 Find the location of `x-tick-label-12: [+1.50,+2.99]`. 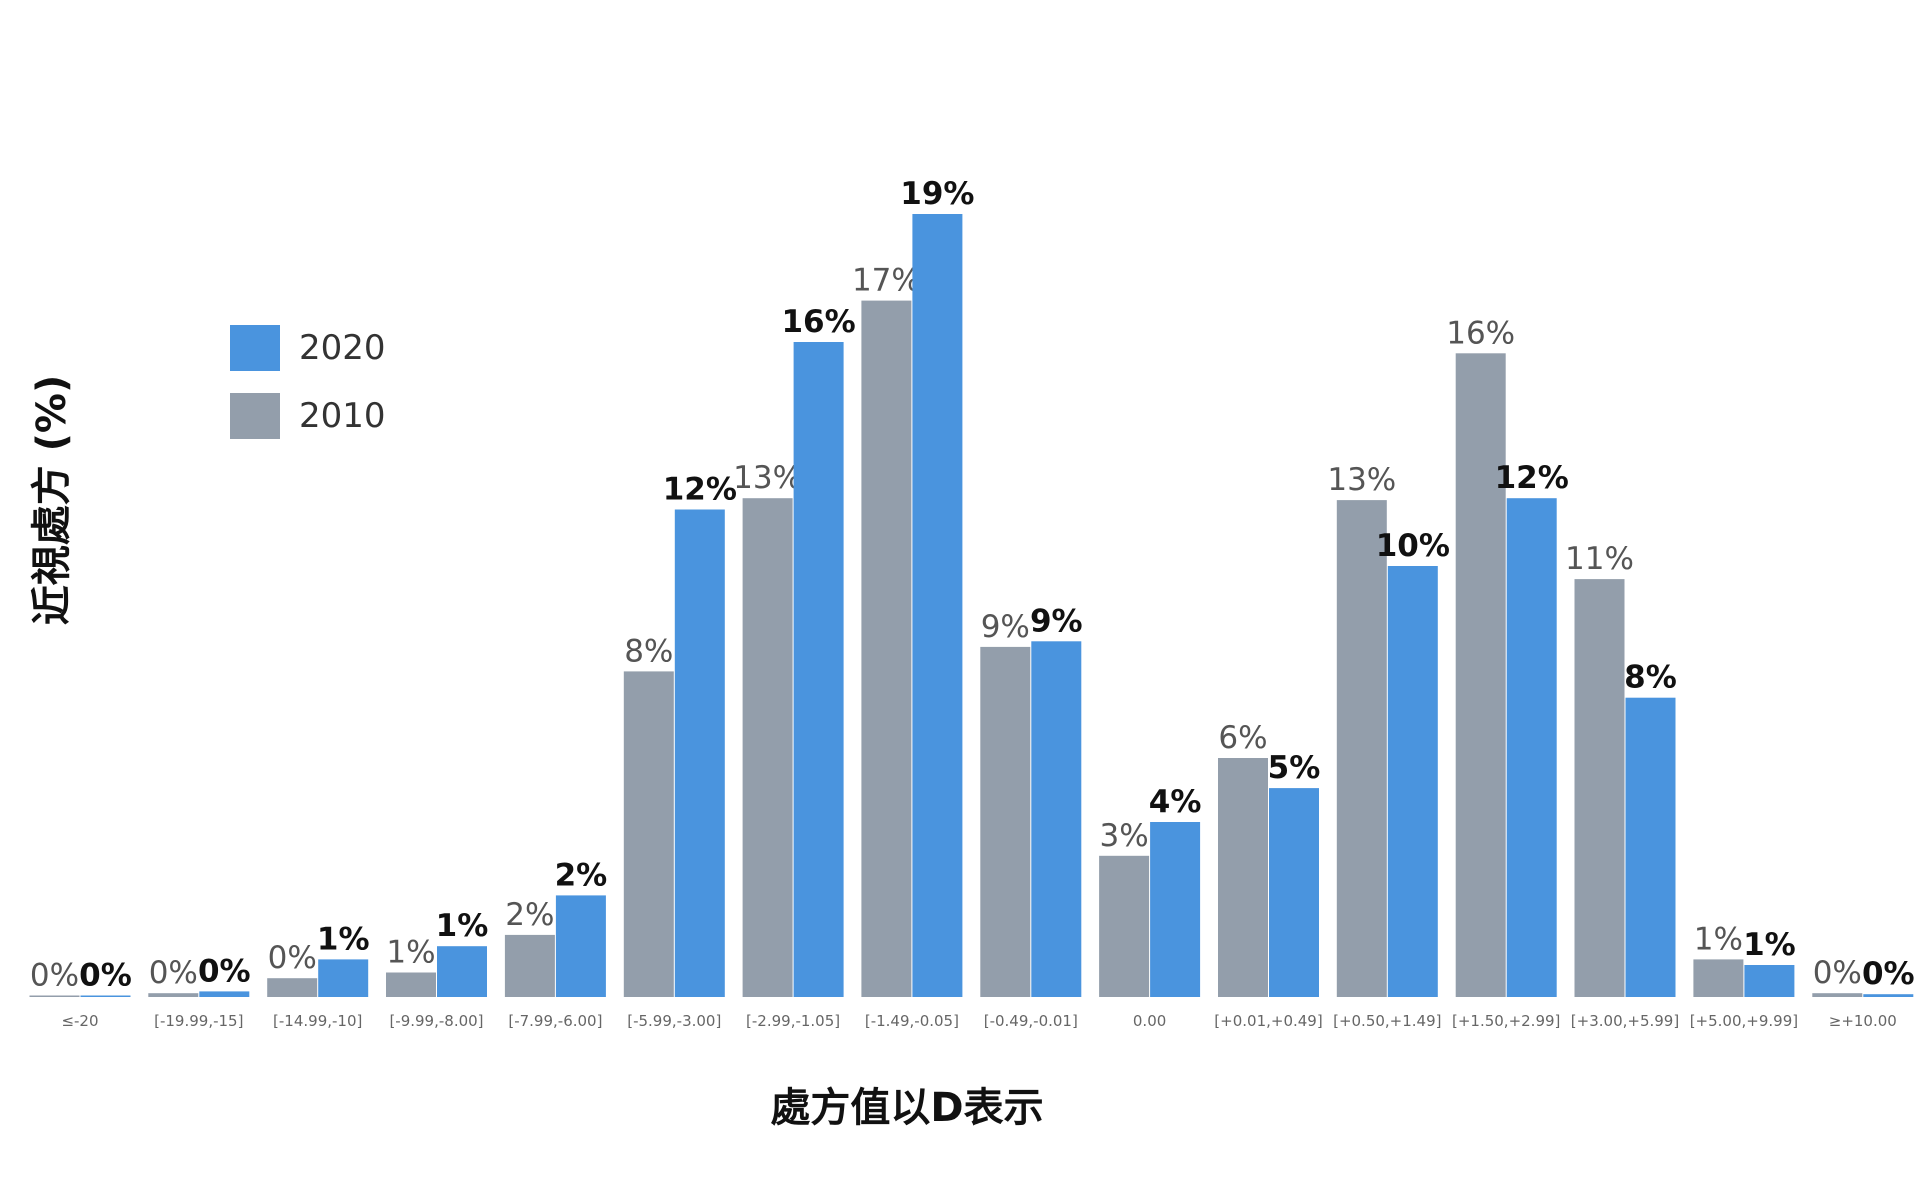

x-tick-label-12: [+1.50,+2.99] is located at coordinates (1506, 1021).